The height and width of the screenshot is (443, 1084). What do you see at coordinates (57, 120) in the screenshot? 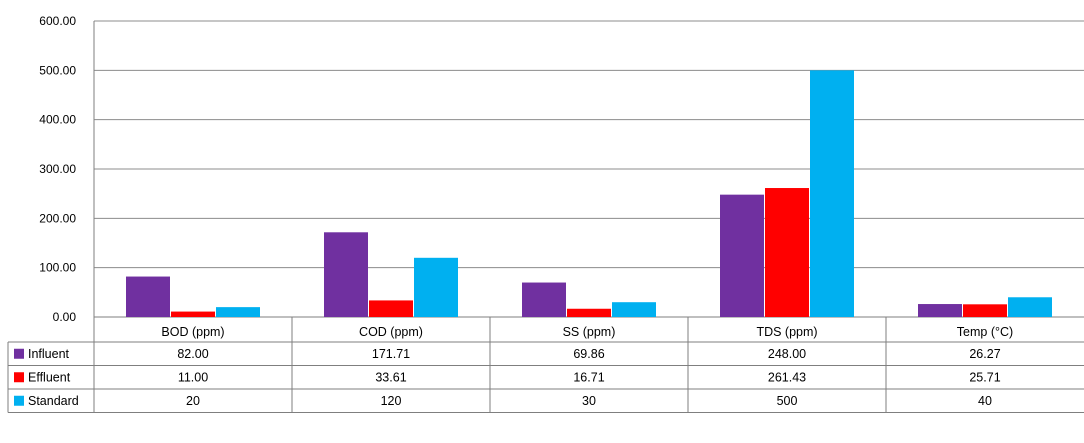
I see `y-tick-label: 400.00` at bounding box center [57, 120].